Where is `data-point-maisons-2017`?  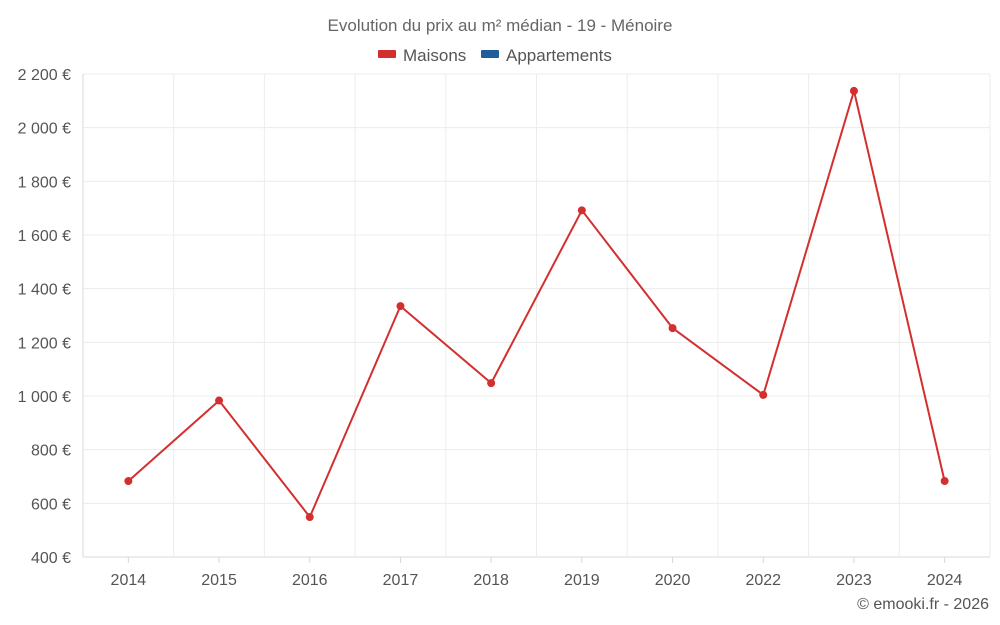 data-point-maisons-2017 is located at coordinates (400, 306).